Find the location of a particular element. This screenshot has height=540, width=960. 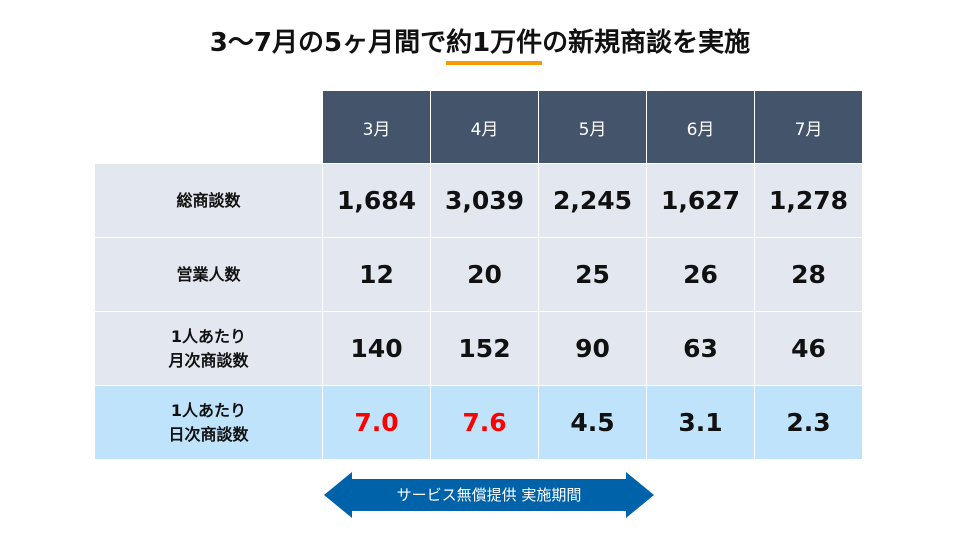

header-row: 3月 4月 5月 6月 7月 is located at coordinates (478, 127).